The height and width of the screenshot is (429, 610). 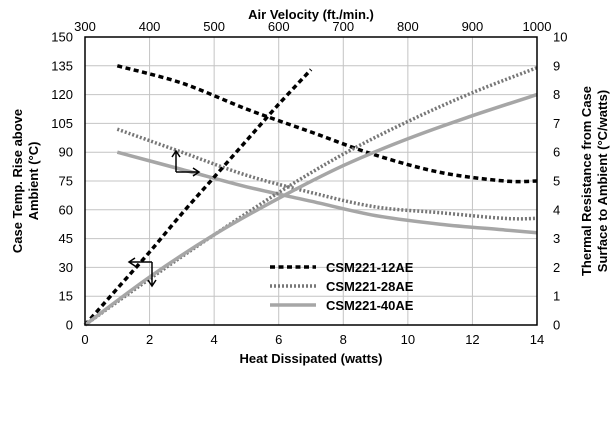 I want to click on right-tick-label: 6, so click(x=556, y=152).